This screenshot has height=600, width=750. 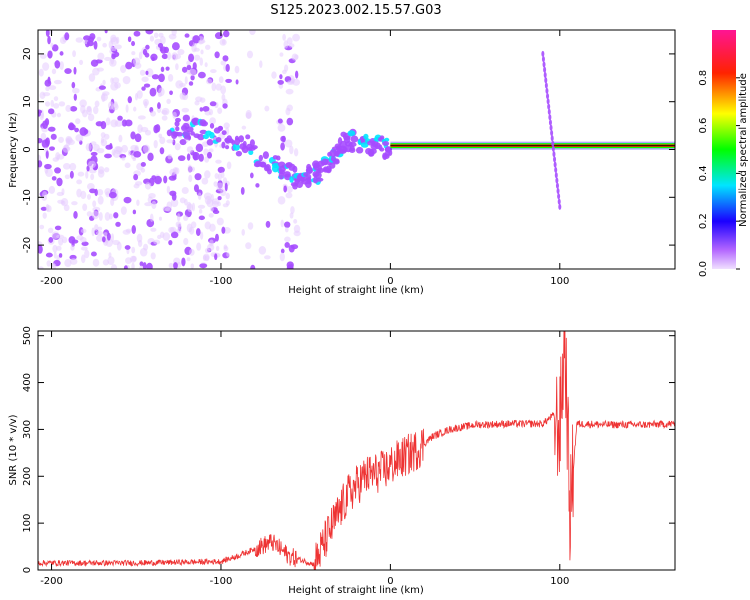 What do you see at coordinates (27, 476) in the screenshot?
I see `y-tick-label: 200` at bounding box center [27, 476].